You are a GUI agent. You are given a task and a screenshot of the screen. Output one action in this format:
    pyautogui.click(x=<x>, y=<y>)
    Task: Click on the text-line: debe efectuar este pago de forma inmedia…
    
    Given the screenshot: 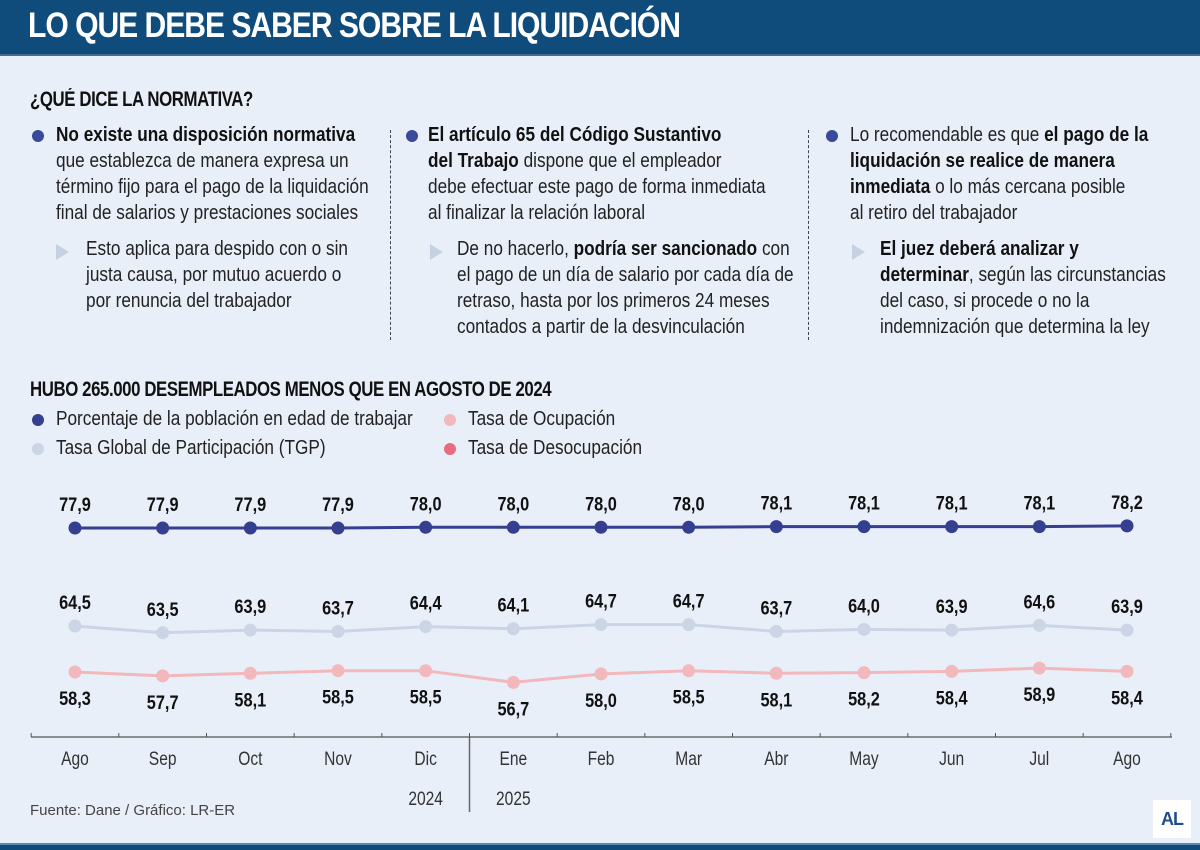 What is the action you would take?
    pyautogui.click(x=597, y=187)
    